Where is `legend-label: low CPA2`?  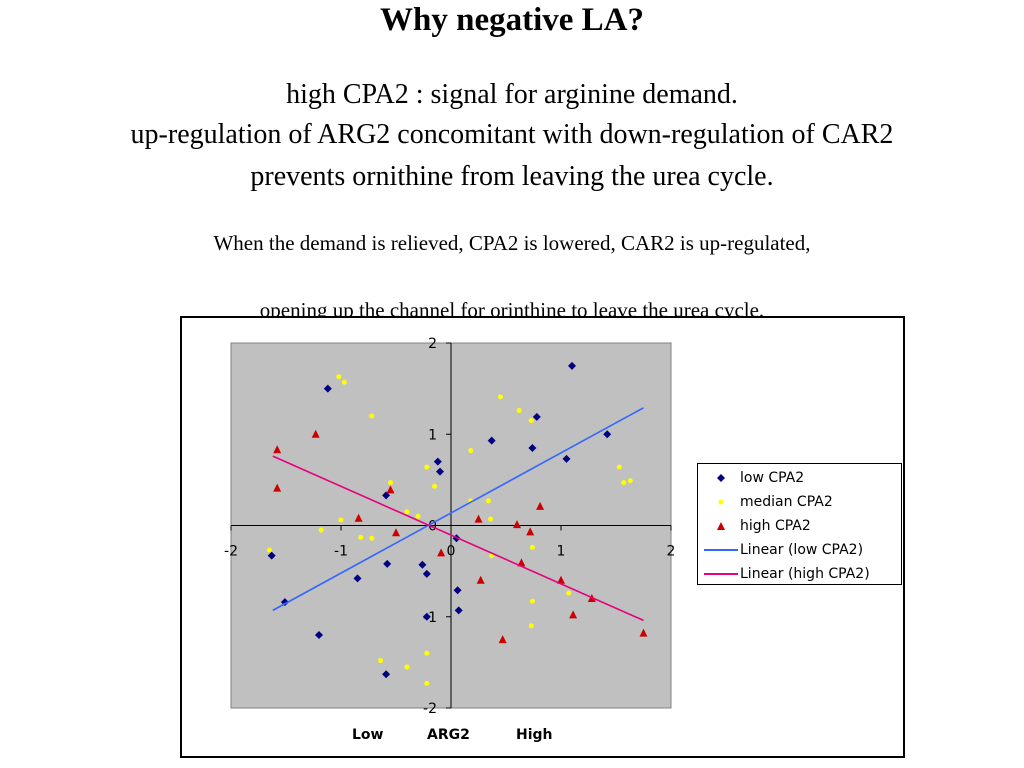 legend-label: low CPA2 is located at coordinates (772, 478).